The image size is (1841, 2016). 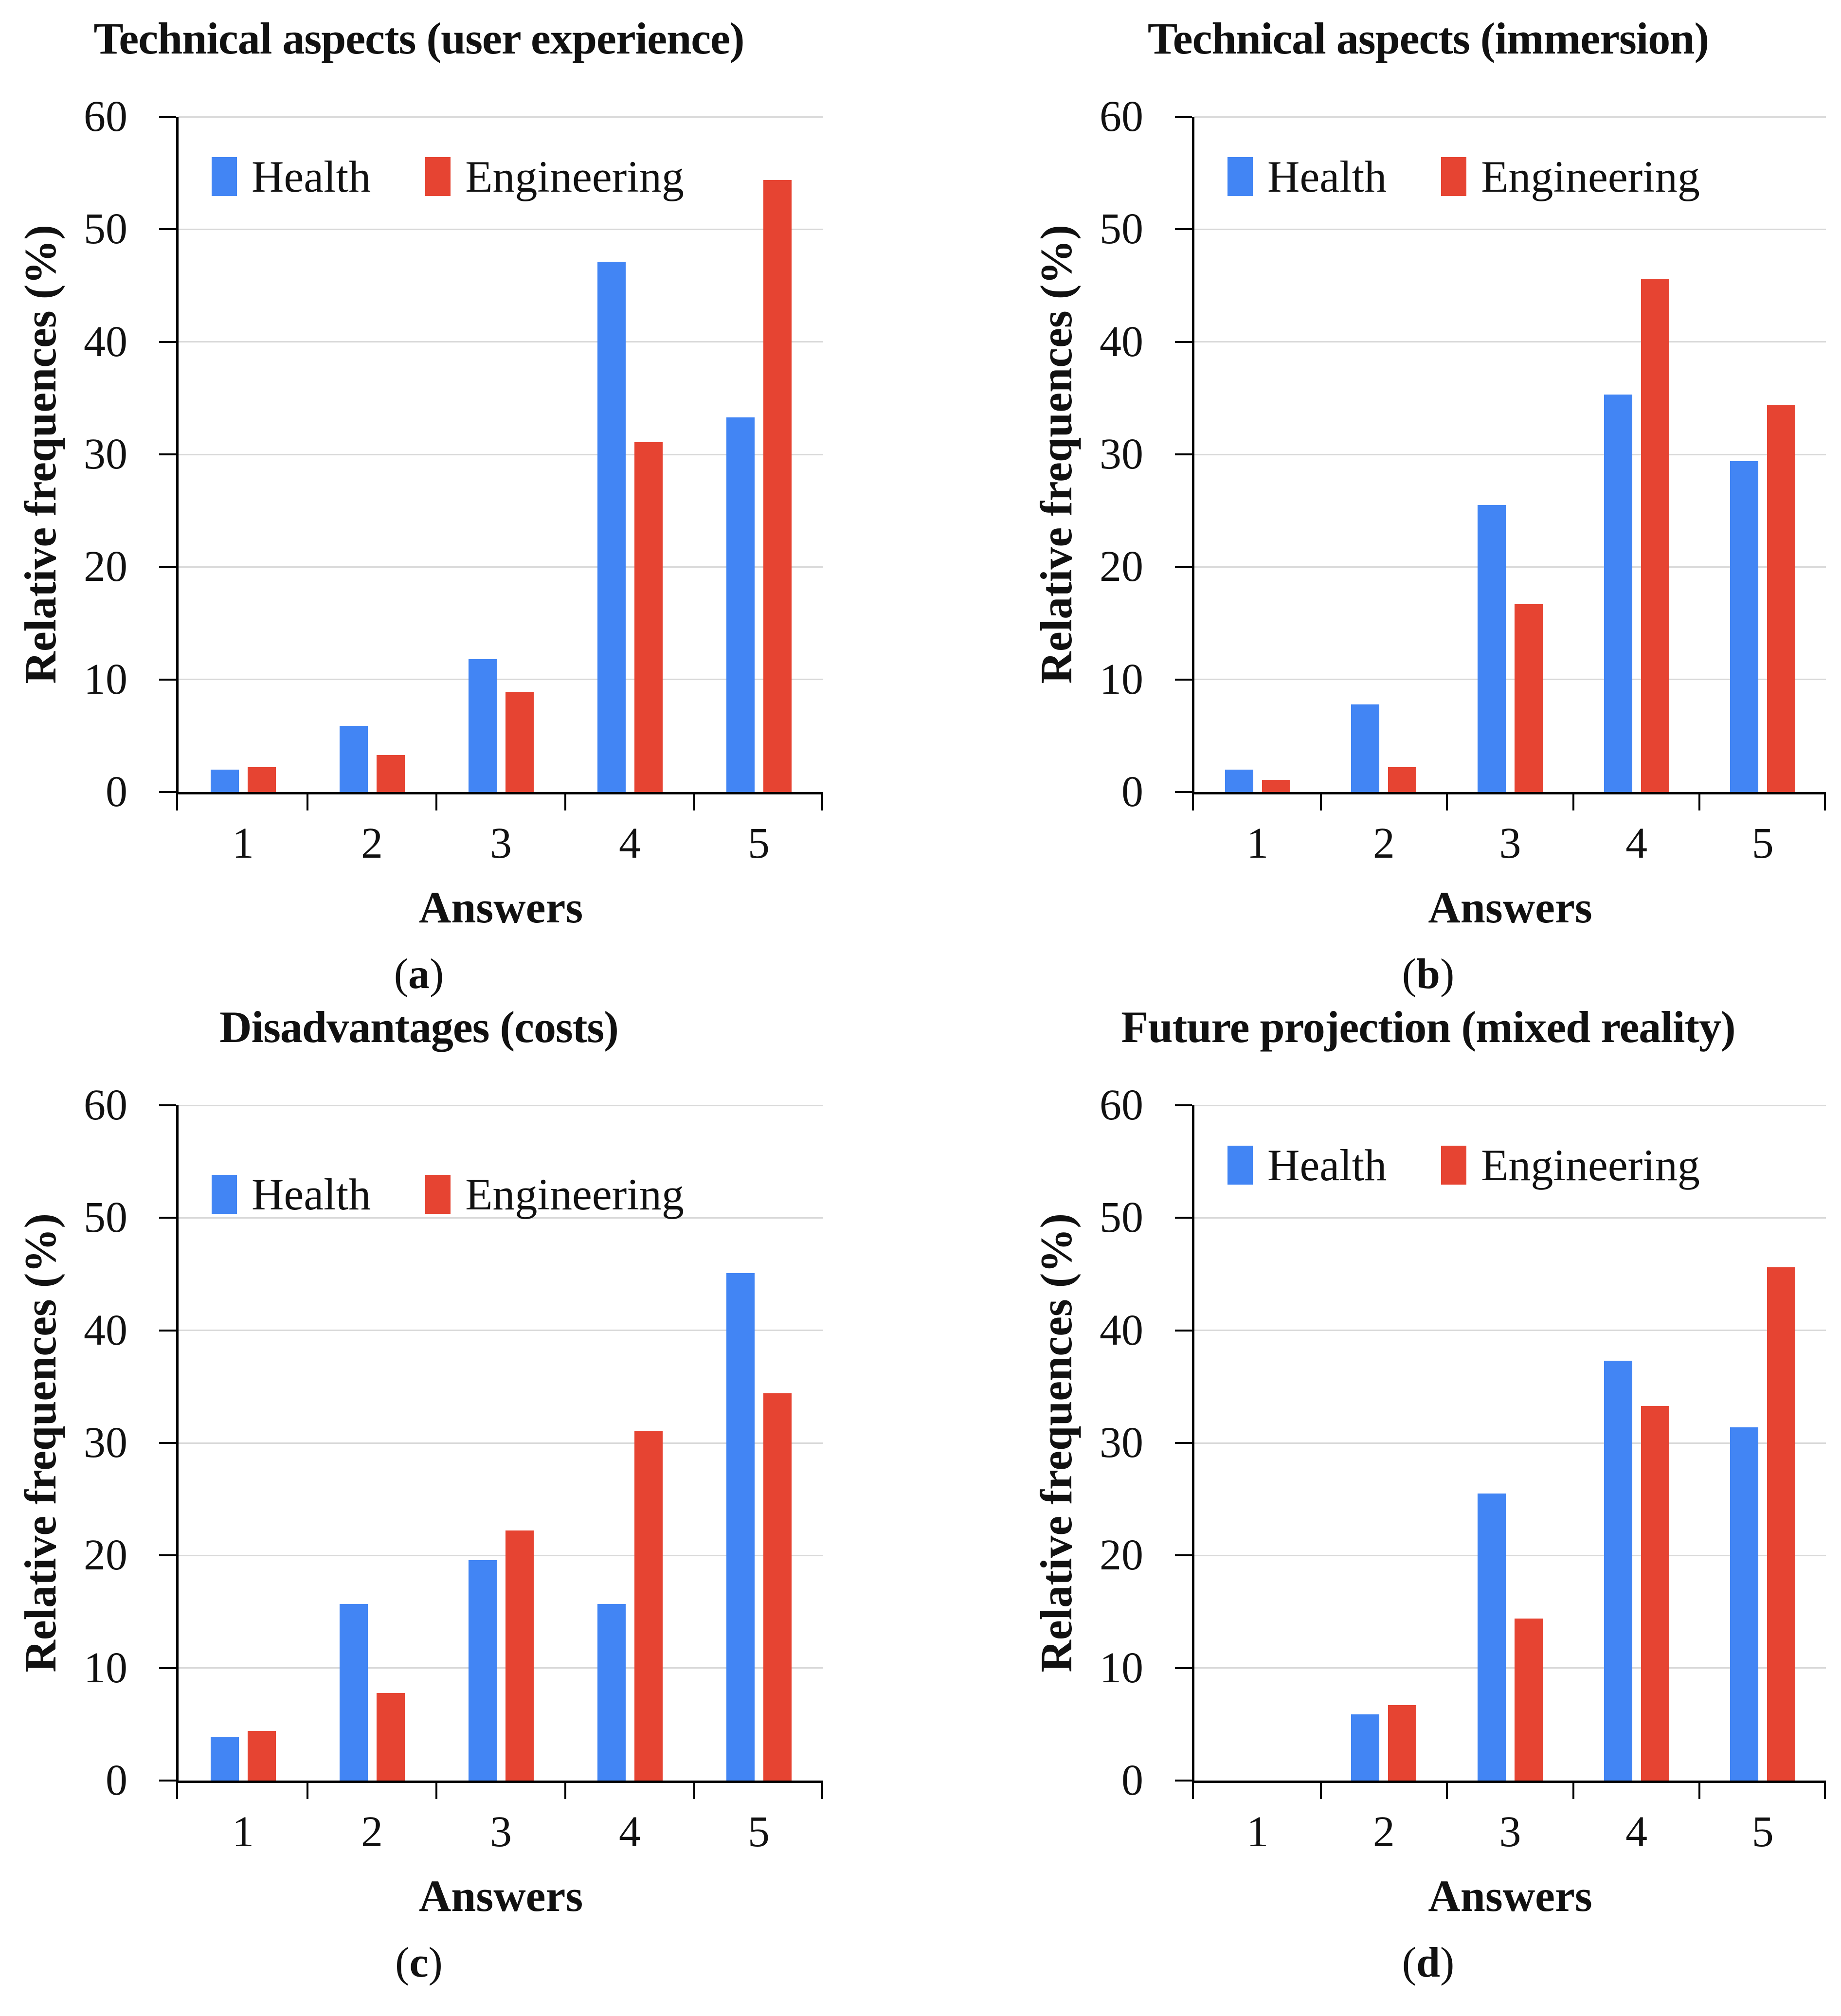 I want to click on plot-area: Health Engineering, so click(x=1509, y=1443).